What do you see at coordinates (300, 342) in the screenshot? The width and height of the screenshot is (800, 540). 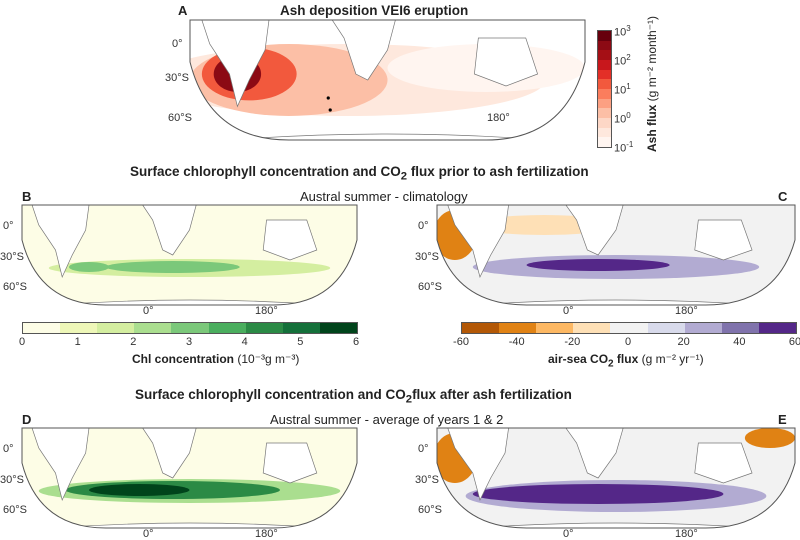 I see `chl-colorbar-tick: 5` at bounding box center [300, 342].